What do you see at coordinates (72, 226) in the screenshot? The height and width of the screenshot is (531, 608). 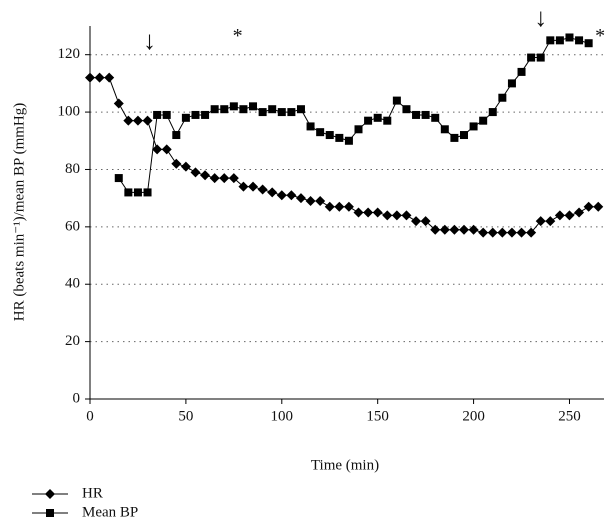 I see `y-tick-label: 60` at bounding box center [72, 226].